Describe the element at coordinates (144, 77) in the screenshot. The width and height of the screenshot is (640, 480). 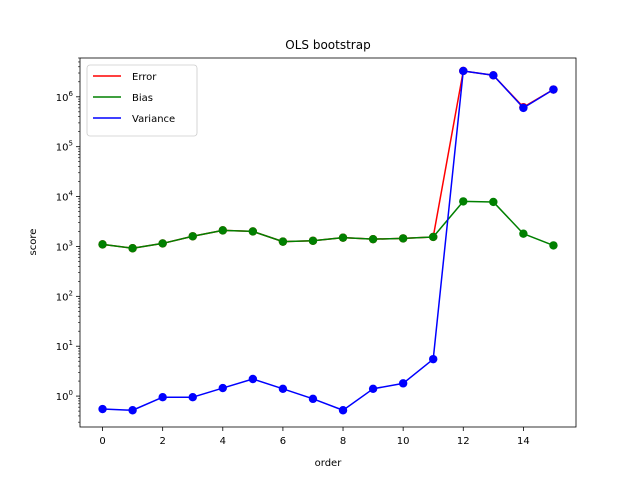
I see `legend-label-error: Error` at that location.